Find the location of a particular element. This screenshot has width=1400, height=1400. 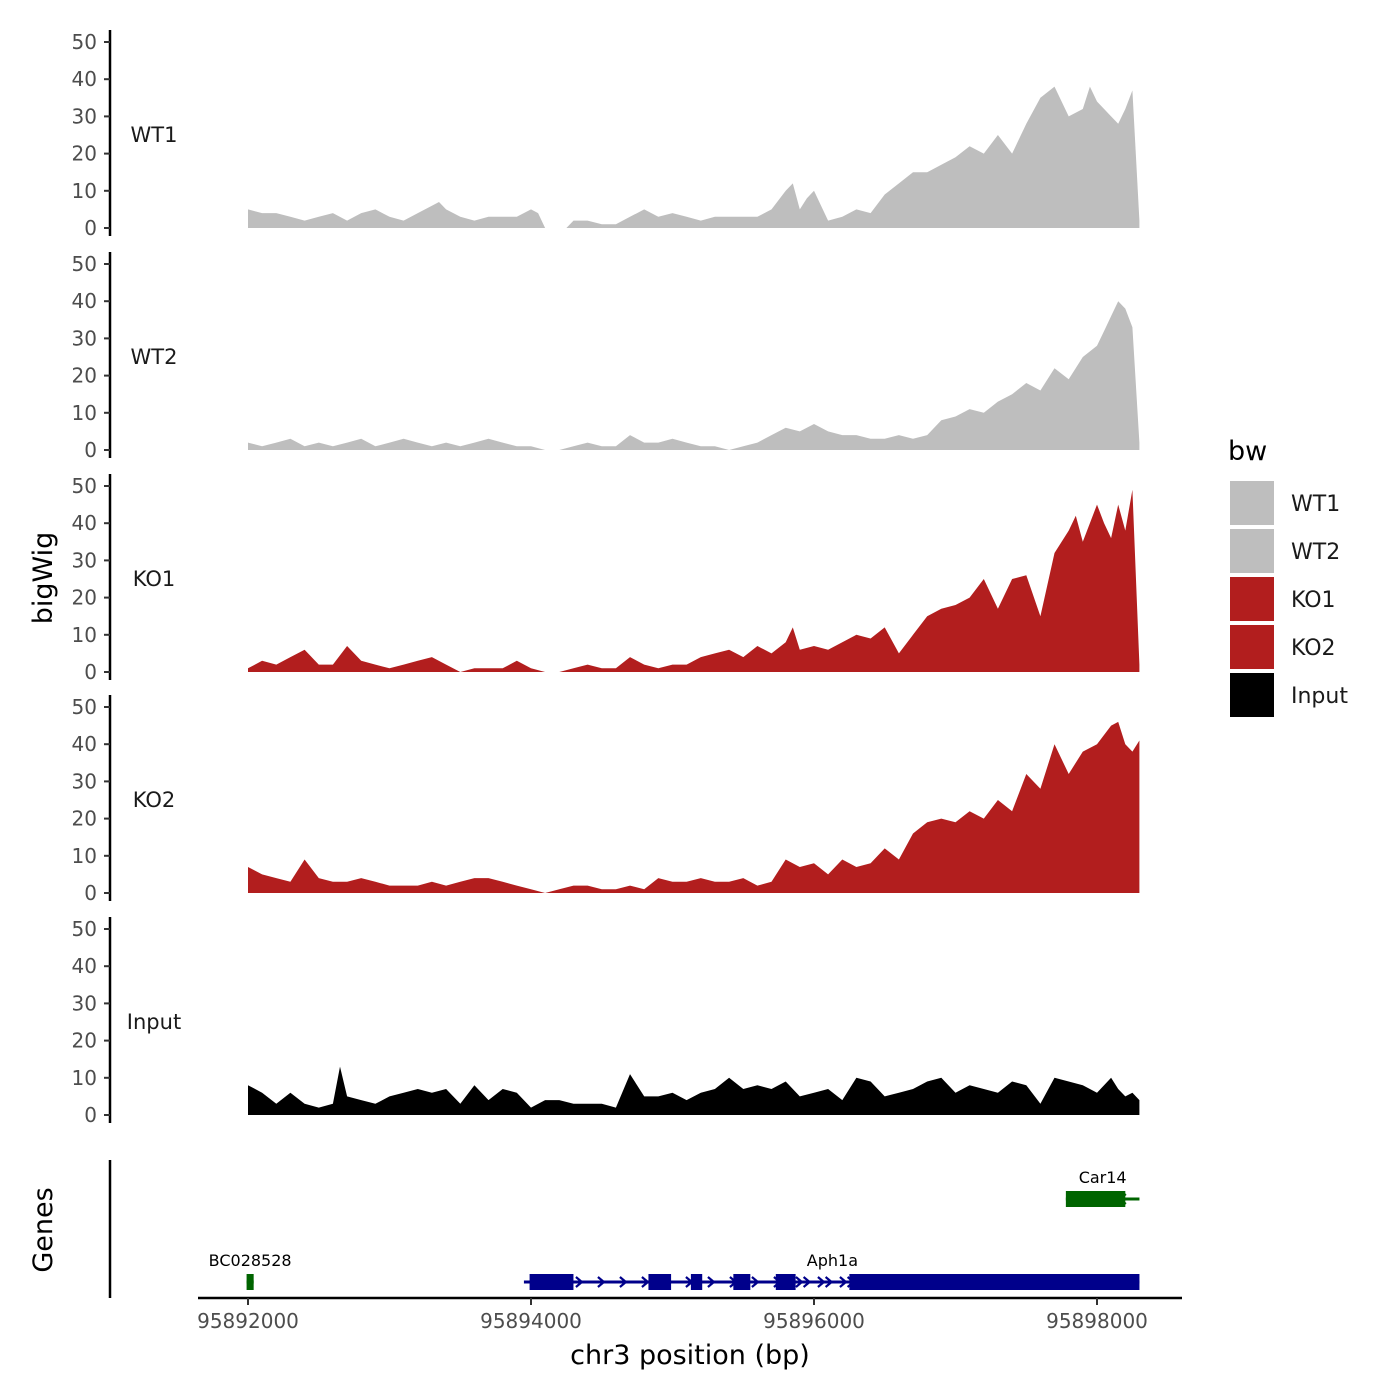

track-panel-input: 0 10 20 30 40 50 Input is located at coordinates (606, 1022).